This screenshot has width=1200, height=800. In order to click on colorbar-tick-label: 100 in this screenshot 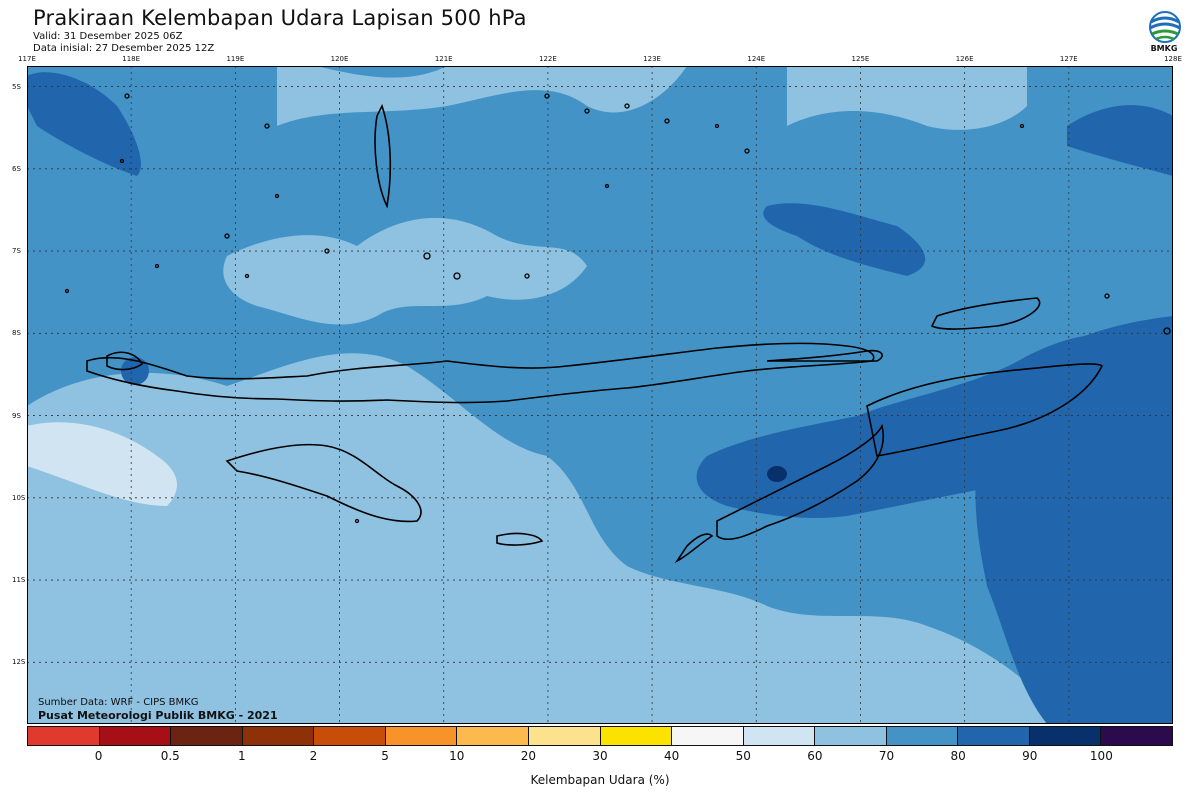, I will do `click(1101, 756)`.